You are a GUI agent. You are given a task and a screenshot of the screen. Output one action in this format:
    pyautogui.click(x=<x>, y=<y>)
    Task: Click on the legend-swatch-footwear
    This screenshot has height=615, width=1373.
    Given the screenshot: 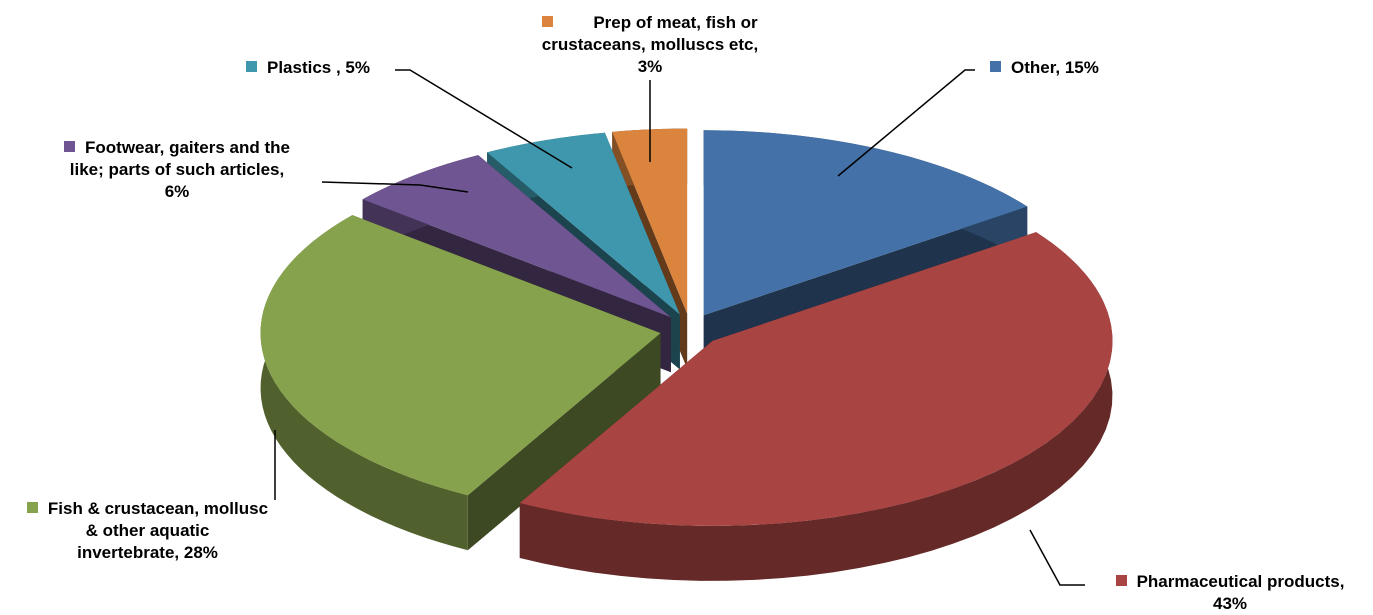 What is the action you would take?
    pyautogui.click(x=69, y=146)
    